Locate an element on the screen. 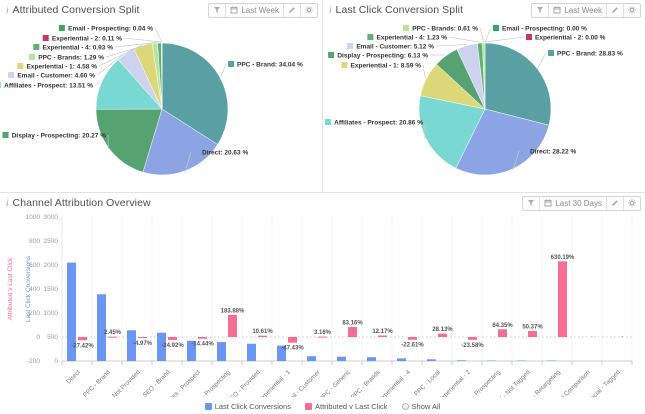 The image size is (645, 414). legend-swatch-blue is located at coordinates (208, 406).